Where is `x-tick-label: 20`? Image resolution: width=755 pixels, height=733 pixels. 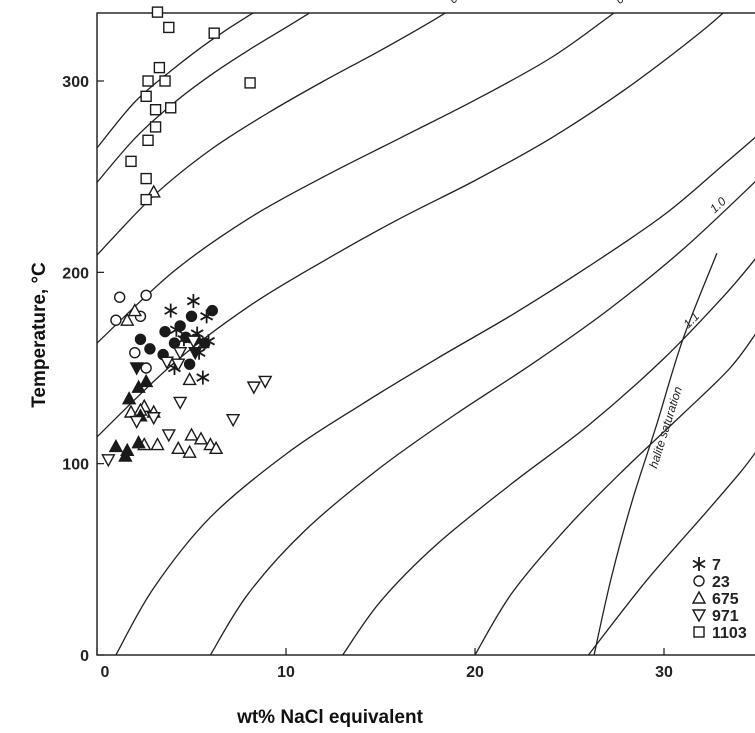 x-tick-label: 20 is located at coordinates (475, 672).